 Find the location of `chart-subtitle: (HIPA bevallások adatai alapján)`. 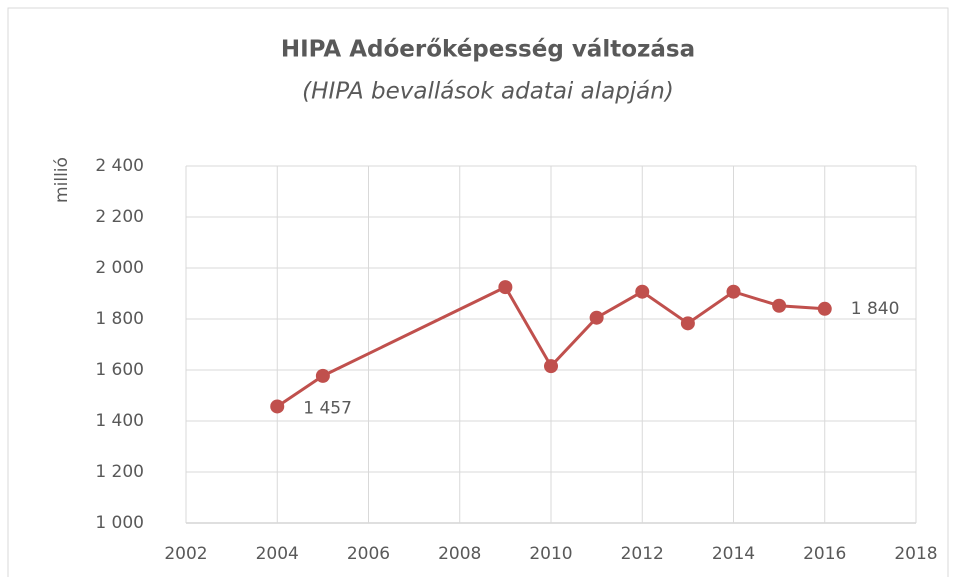

chart-subtitle: (HIPA bevallások adatai alapján) is located at coordinates (488, 92).